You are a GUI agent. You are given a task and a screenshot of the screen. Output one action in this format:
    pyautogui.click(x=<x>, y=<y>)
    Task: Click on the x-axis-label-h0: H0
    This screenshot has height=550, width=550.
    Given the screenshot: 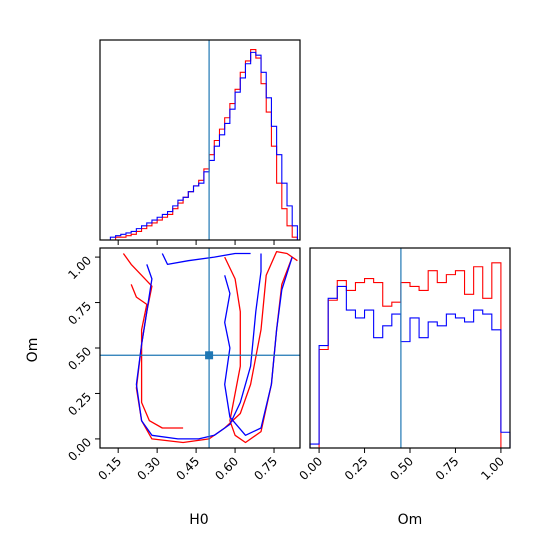 What is the action you would take?
    pyautogui.click(x=198, y=520)
    